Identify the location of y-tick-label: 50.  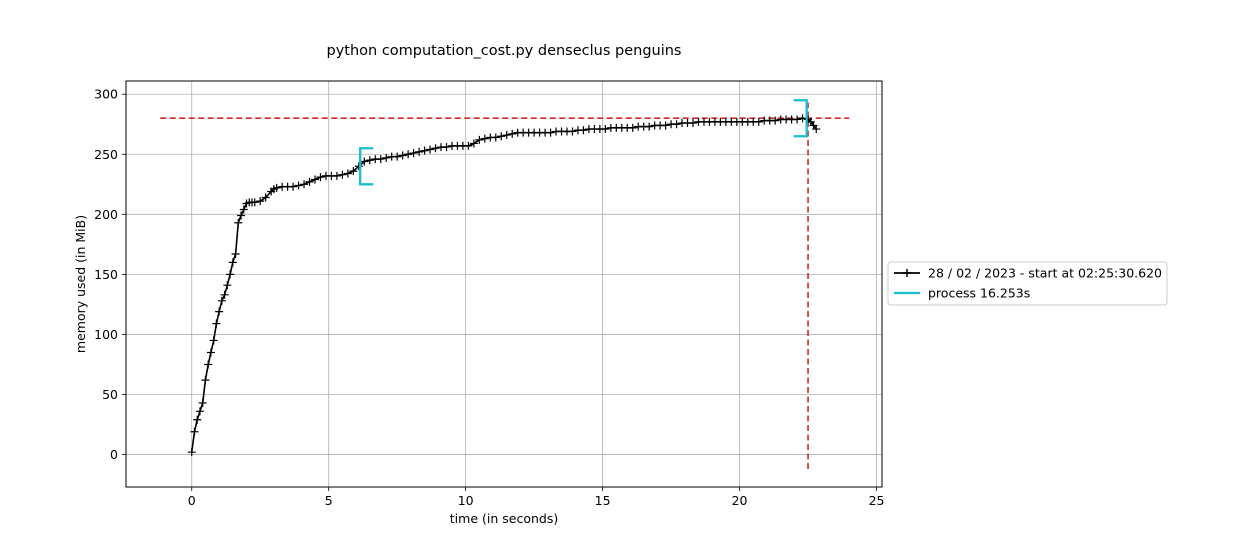
(110, 394).